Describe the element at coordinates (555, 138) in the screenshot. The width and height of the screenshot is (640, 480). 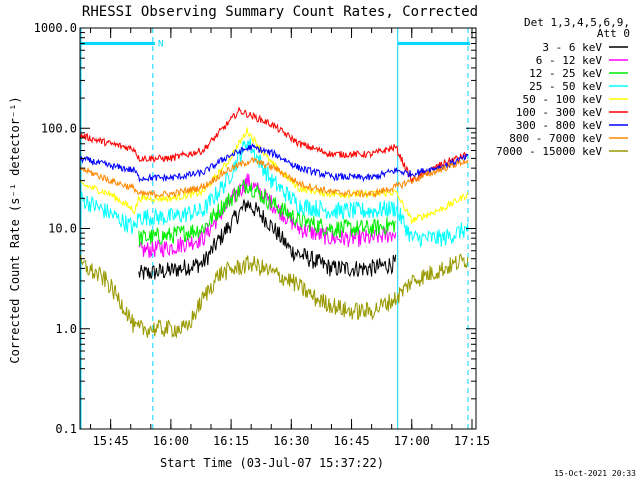
I see `legend-entry: 800 - 7000 keV` at that location.